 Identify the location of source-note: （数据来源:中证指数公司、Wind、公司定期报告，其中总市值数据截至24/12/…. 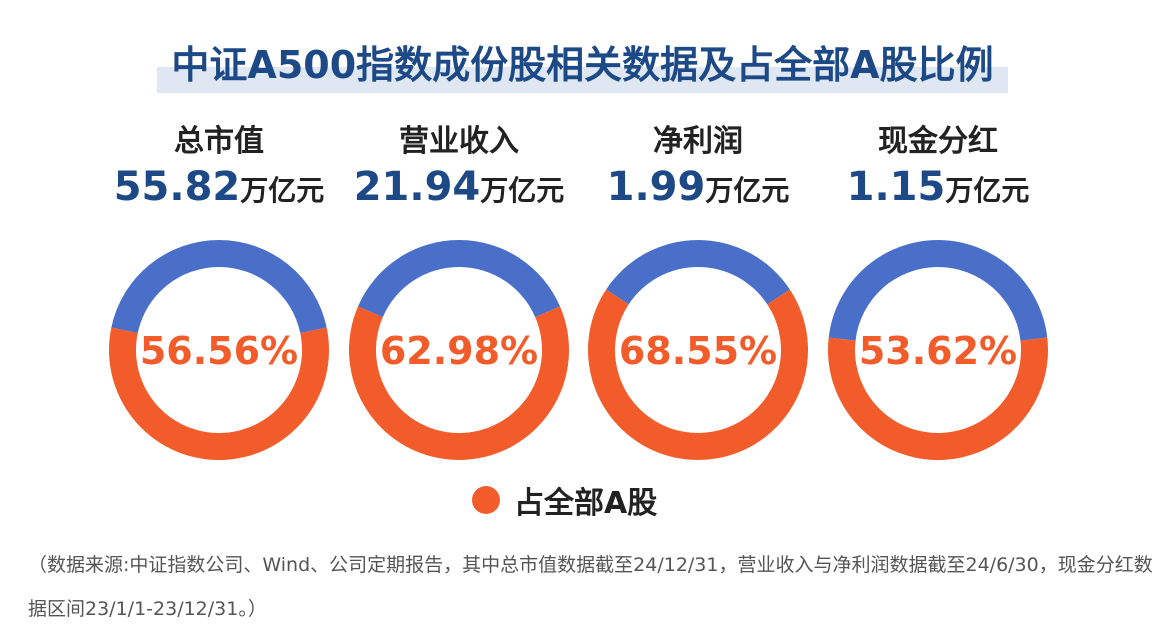
(590, 587).